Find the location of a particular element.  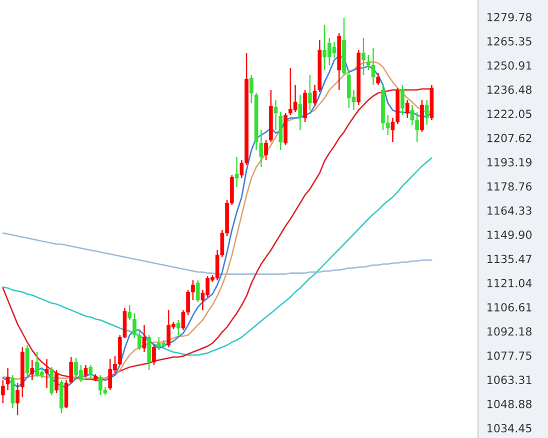

y-tick-label: 1236.48 is located at coordinates (510, 89).